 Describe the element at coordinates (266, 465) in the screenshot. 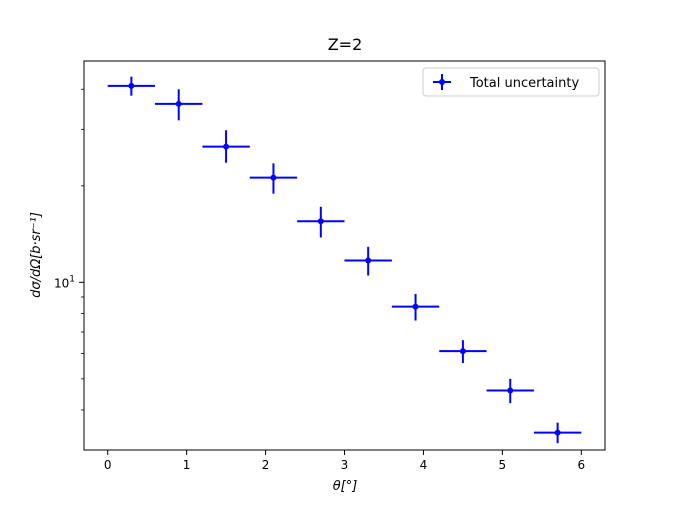

I see `x-tick-label: 2` at that location.